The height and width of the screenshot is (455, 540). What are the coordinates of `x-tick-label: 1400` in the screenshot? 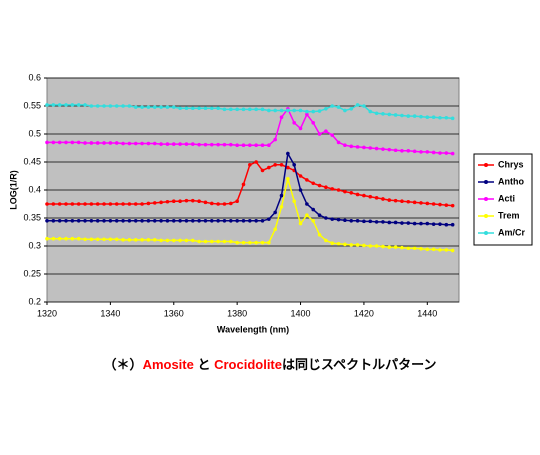 It's located at (301, 313).